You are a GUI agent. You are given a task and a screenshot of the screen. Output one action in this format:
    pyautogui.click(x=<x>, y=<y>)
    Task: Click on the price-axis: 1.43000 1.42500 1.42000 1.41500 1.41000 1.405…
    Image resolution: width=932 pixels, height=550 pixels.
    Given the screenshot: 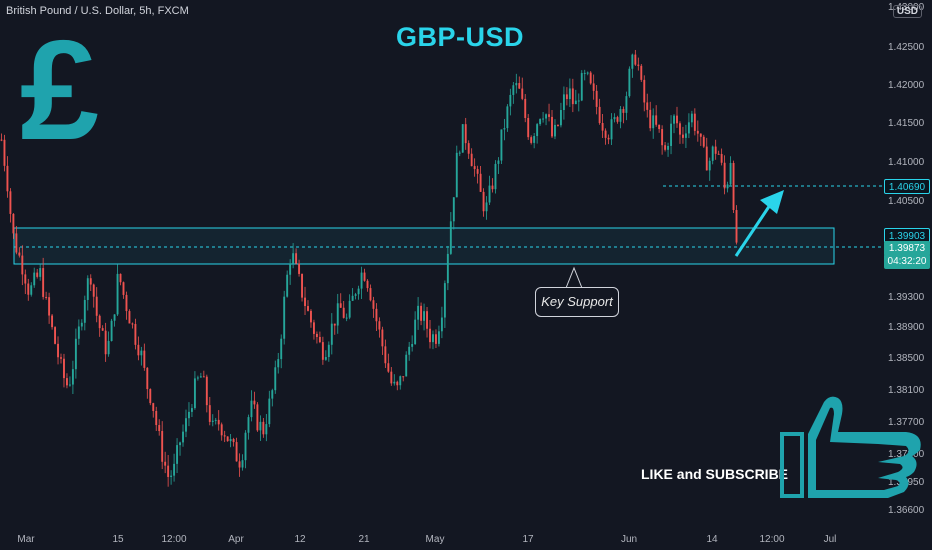 What is the action you would take?
    pyautogui.click(x=906, y=259)
    